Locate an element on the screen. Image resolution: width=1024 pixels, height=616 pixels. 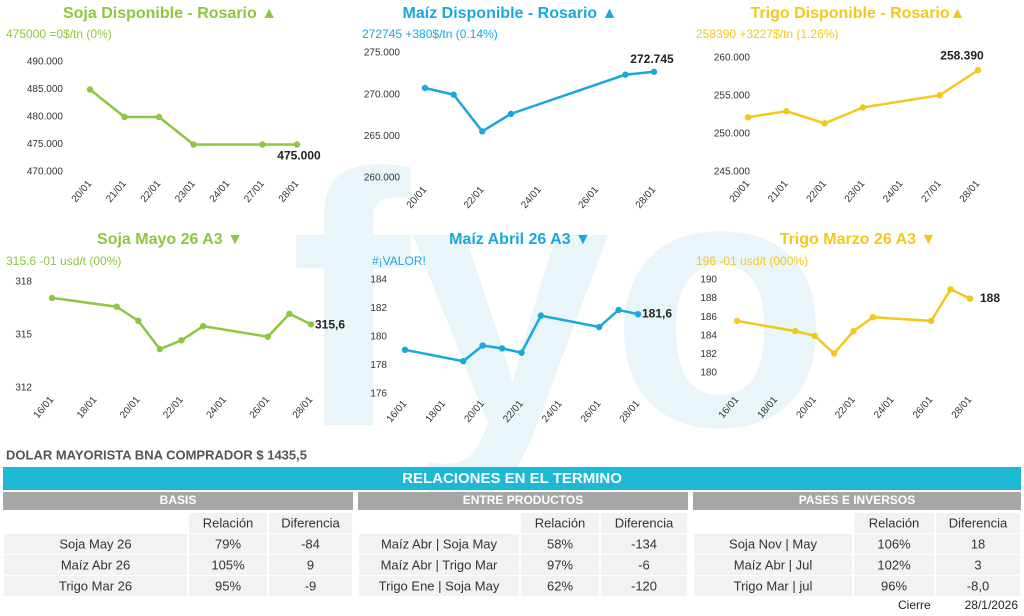
chart-subtitle: 272745 +380$/tn (0.14%) is located at coordinates (430, 34).